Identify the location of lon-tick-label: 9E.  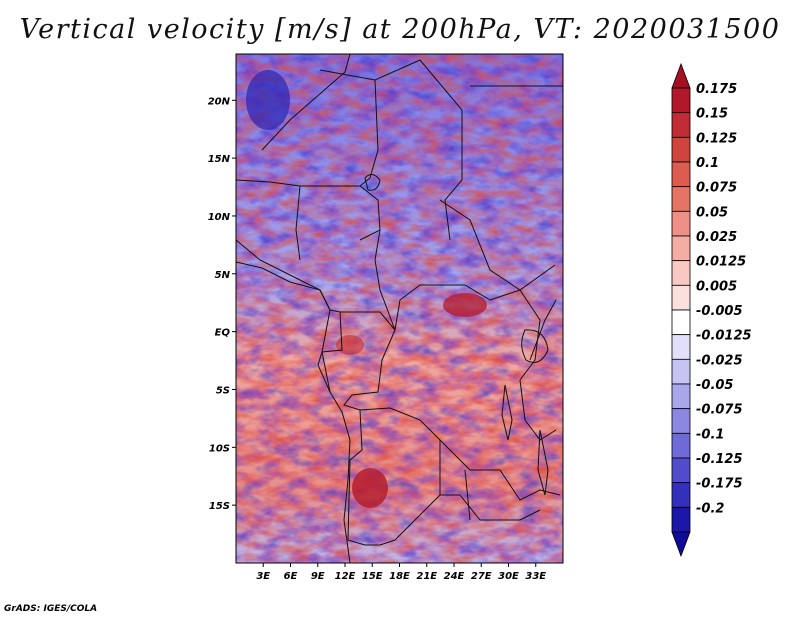
(318, 576).